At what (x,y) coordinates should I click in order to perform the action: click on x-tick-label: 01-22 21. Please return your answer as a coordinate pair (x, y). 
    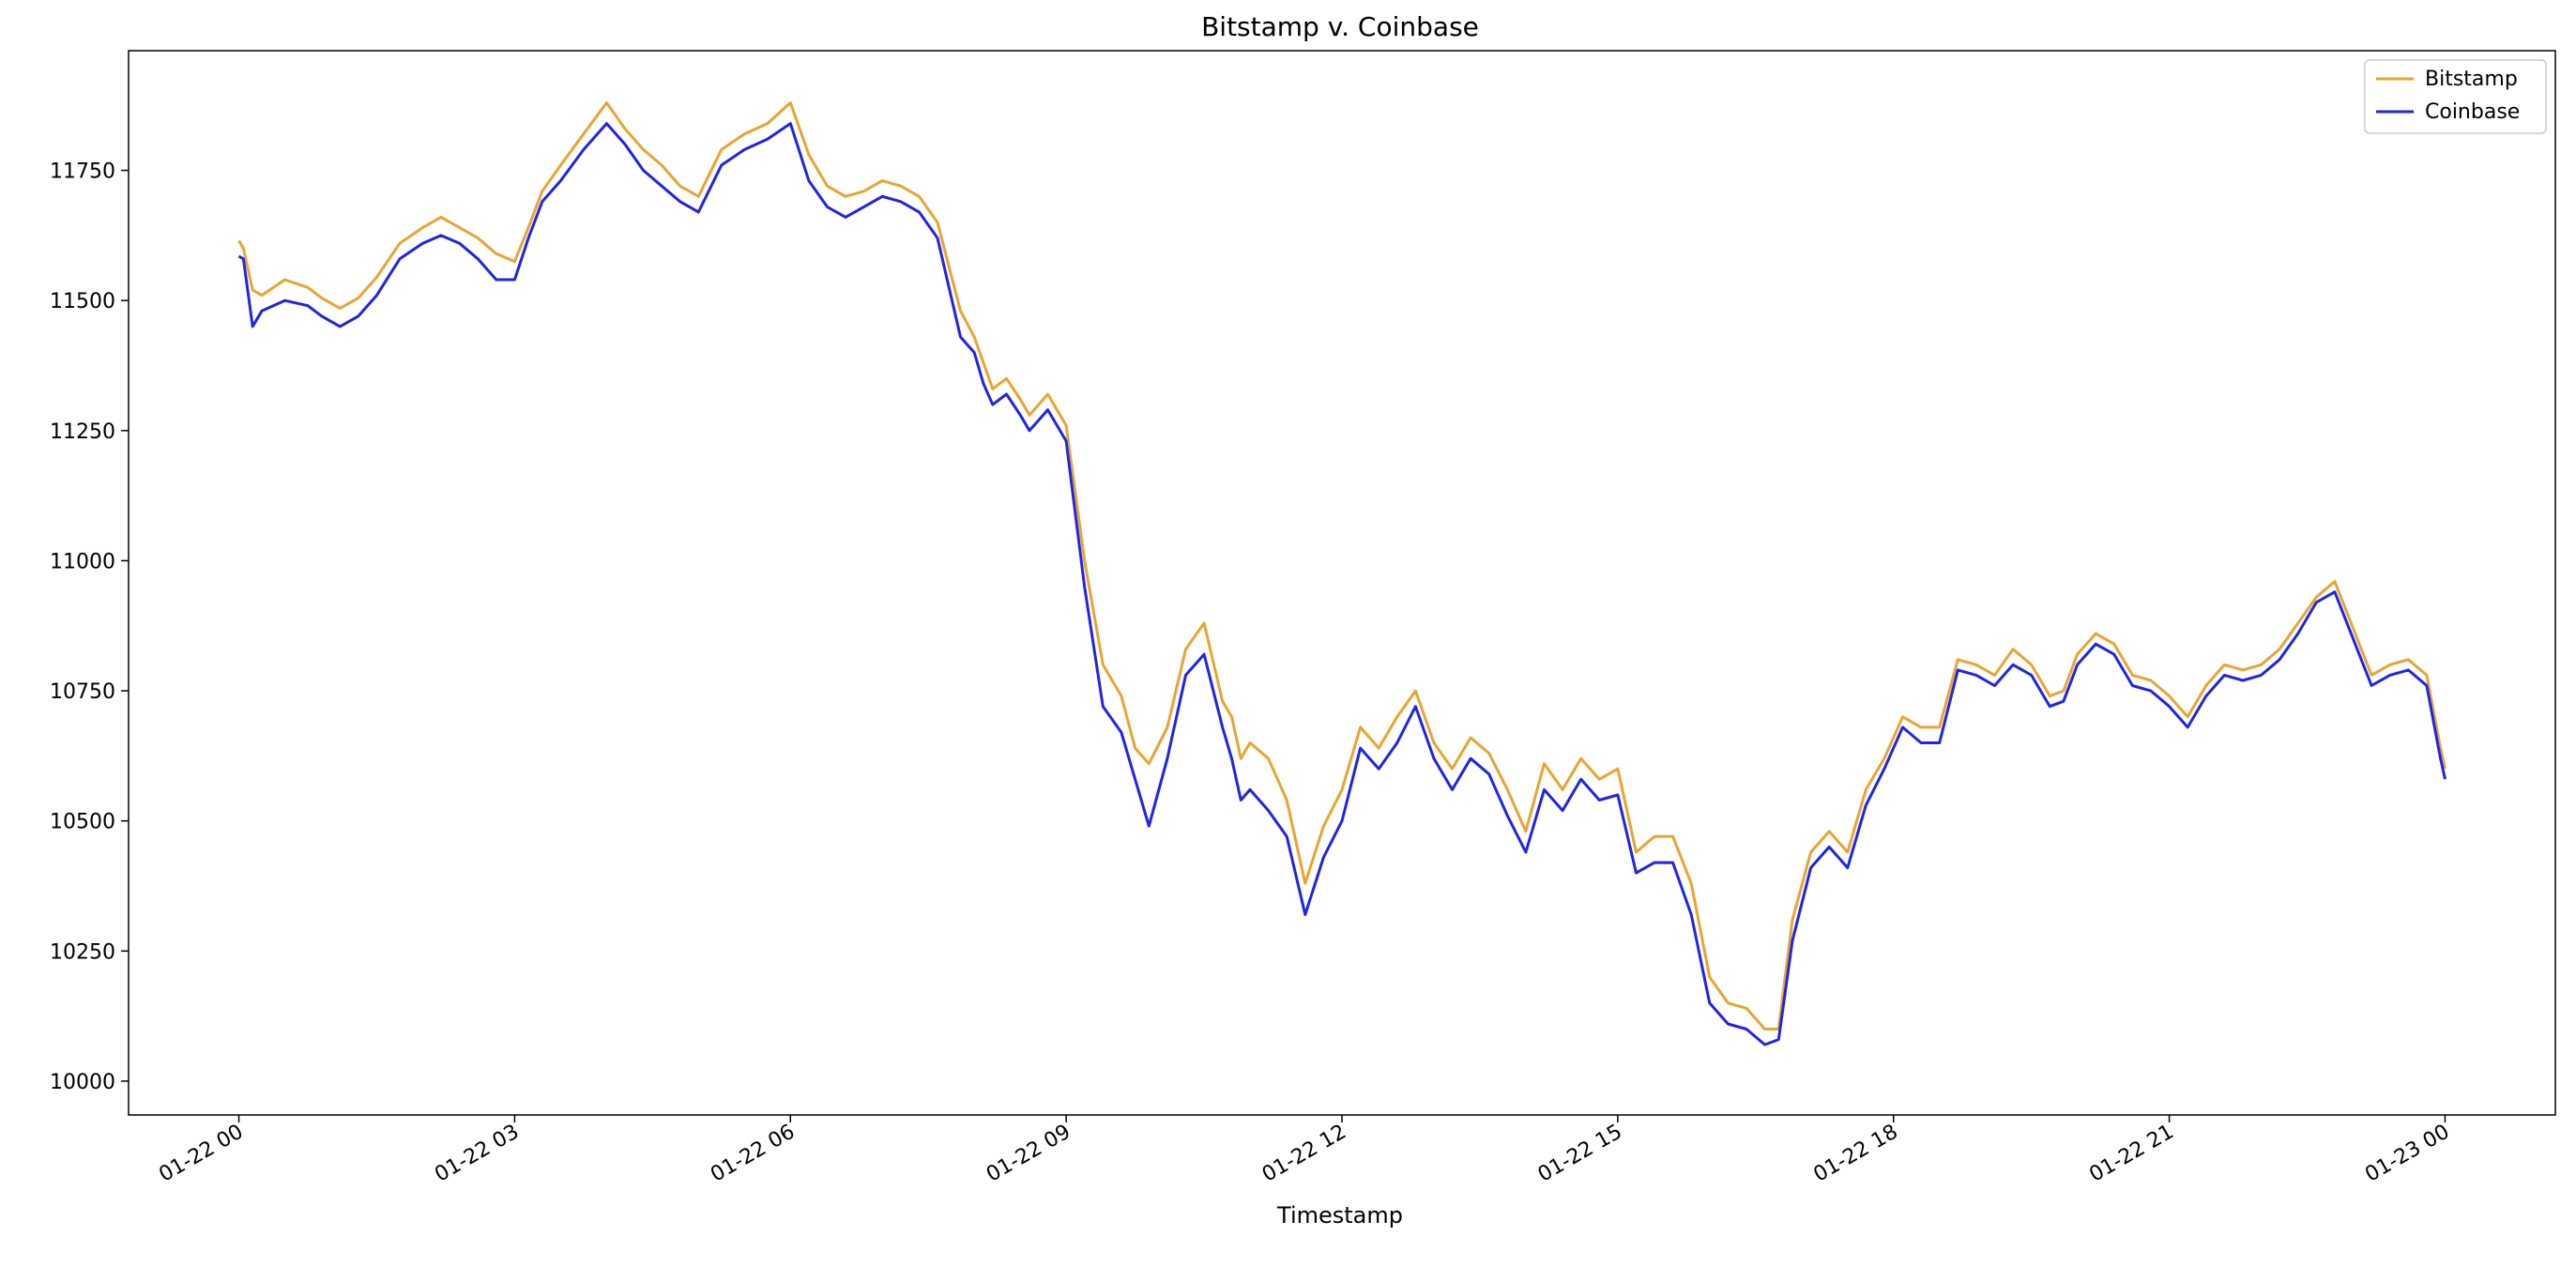
    Looking at the image, I should click on (2131, 1154).